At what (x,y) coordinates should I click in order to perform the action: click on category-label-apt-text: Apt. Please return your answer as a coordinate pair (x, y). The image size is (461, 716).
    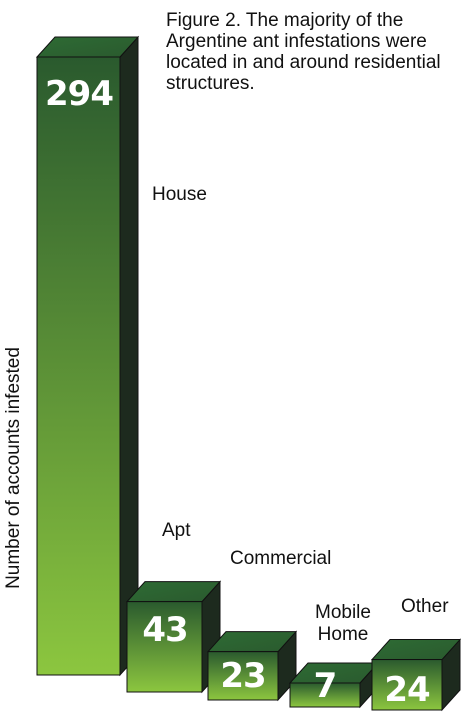
    Looking at the image, I should click on (176, 530).